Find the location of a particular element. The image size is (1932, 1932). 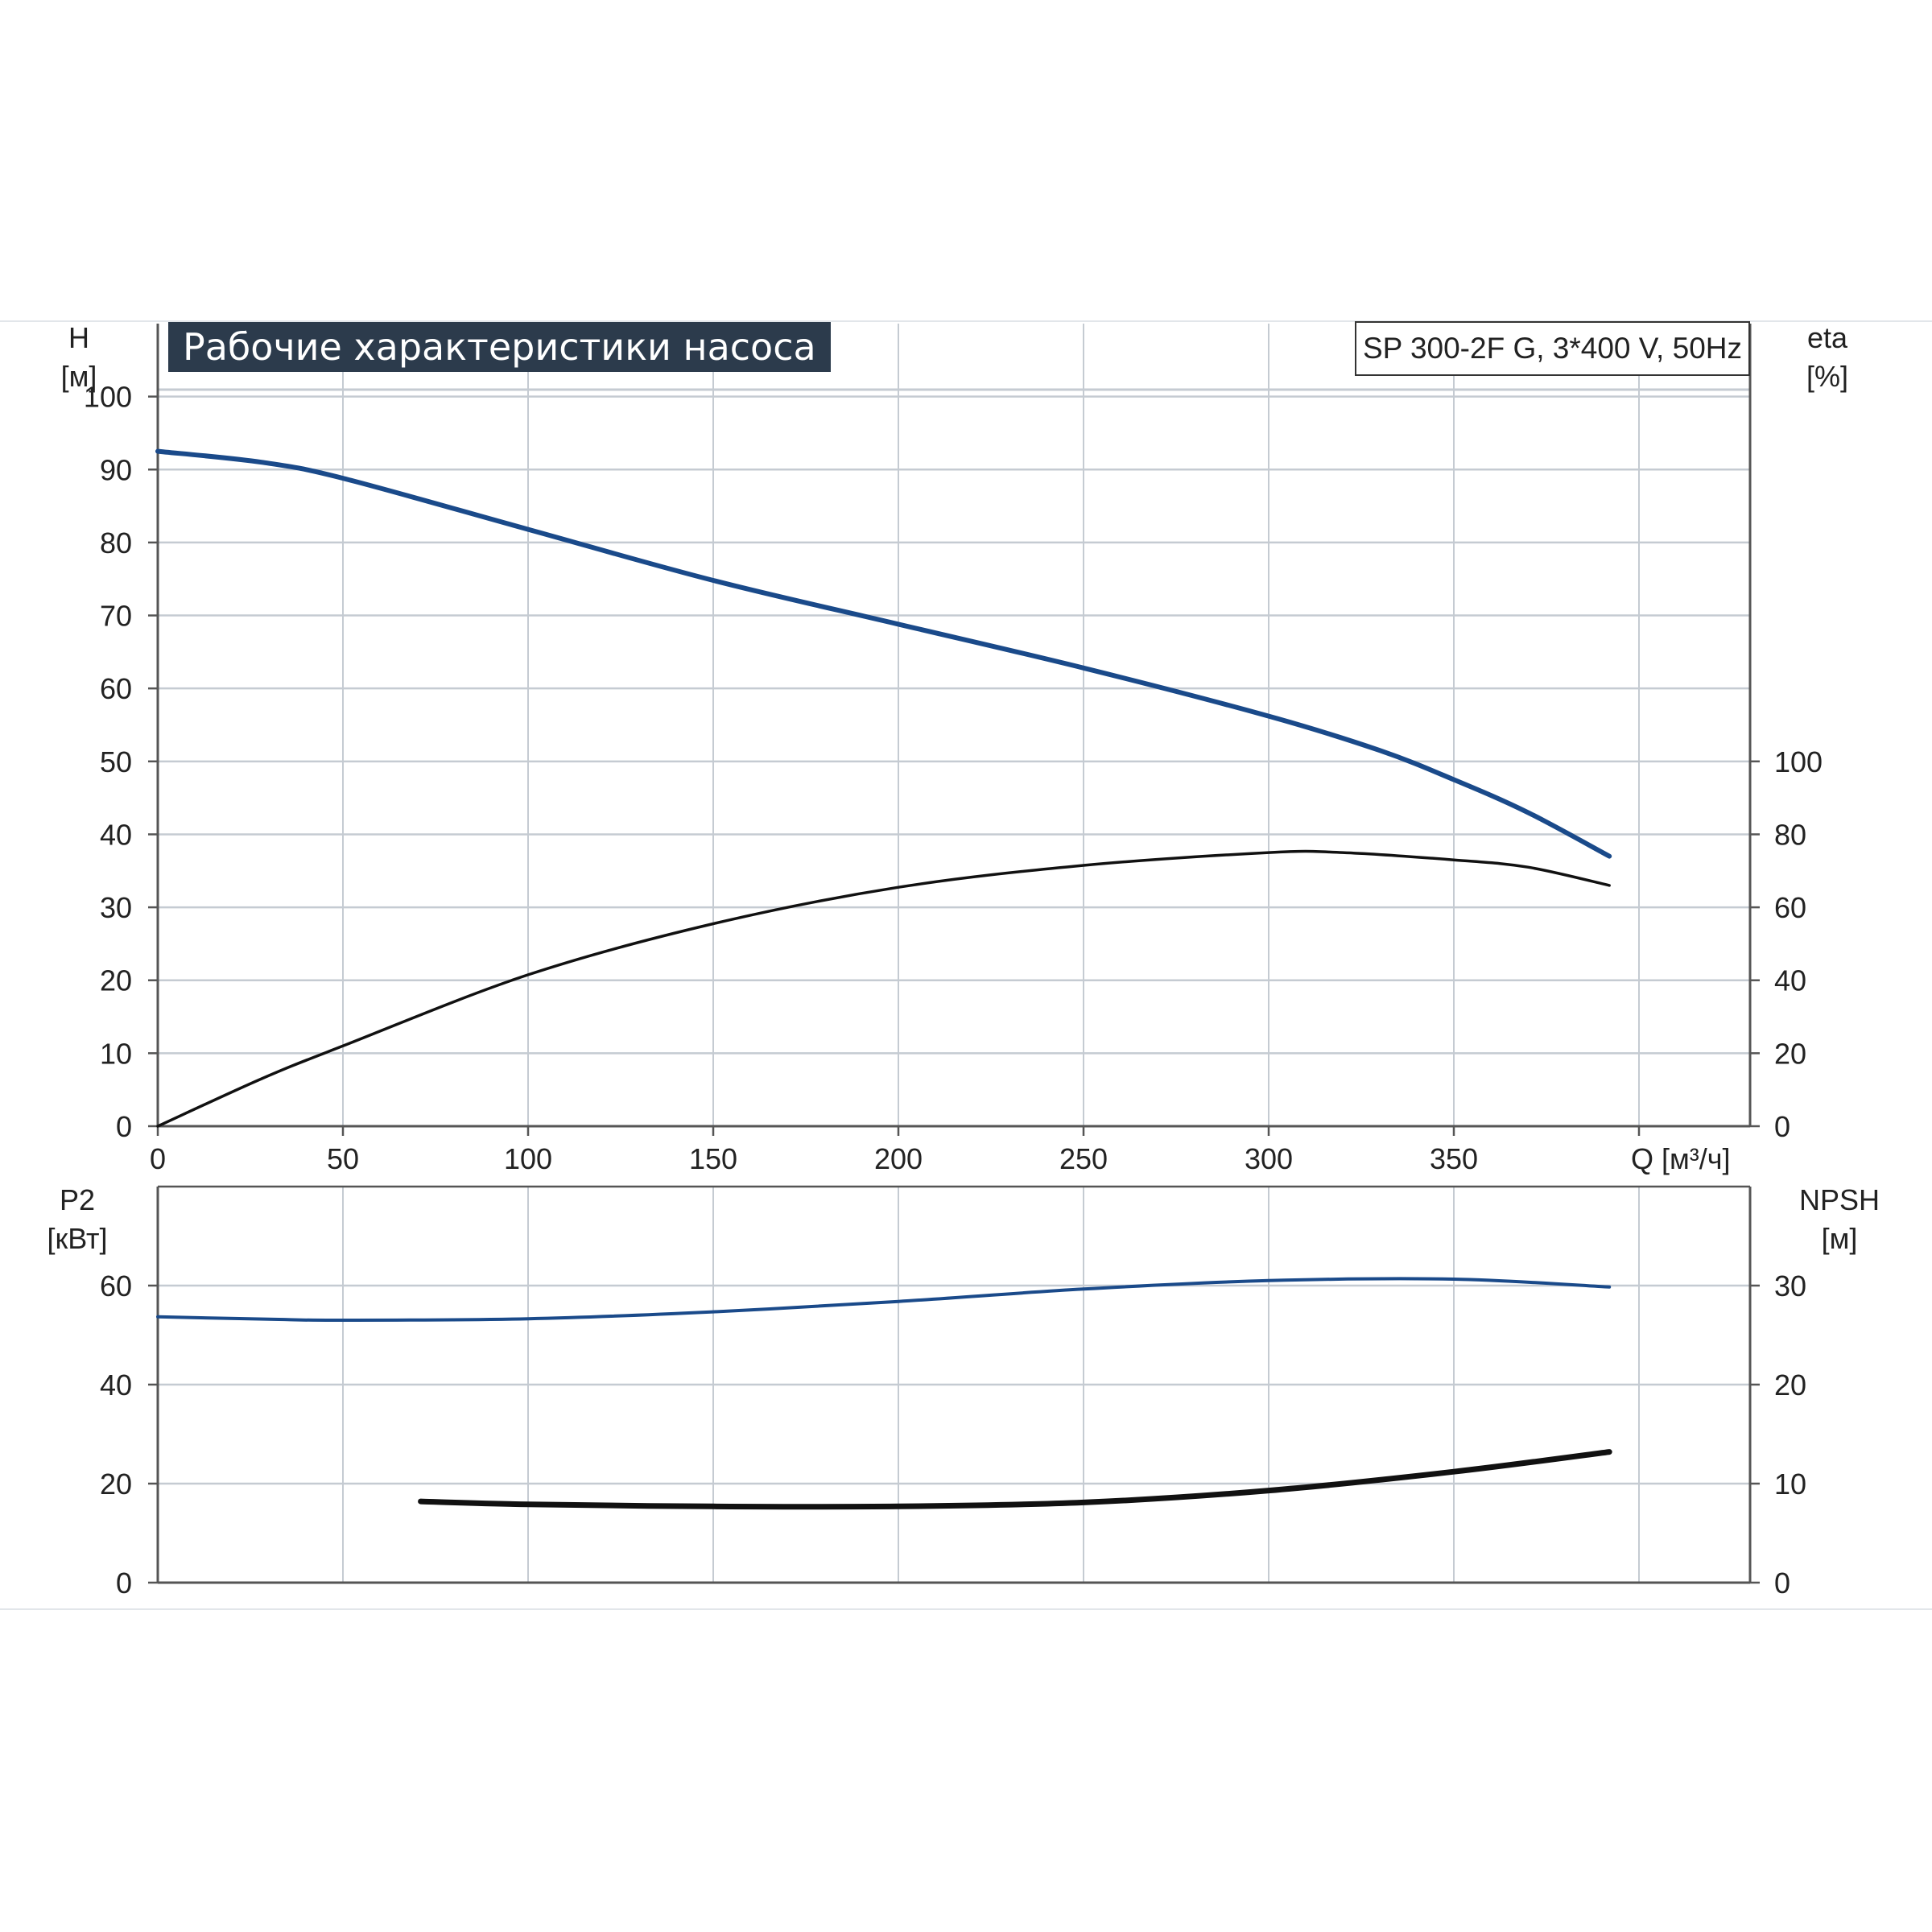

x-tick-label: 50 is located at coordinates (343, 1158).